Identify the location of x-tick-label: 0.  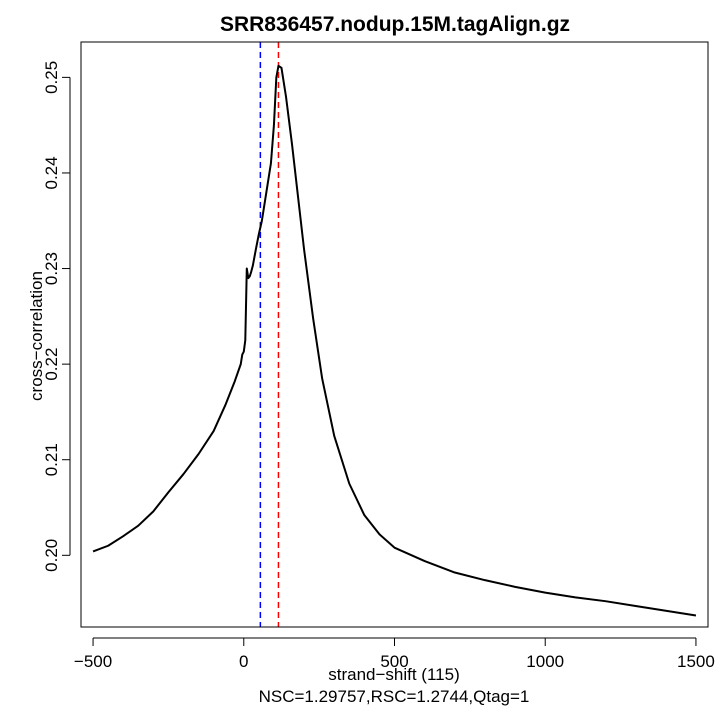
(243, 661).